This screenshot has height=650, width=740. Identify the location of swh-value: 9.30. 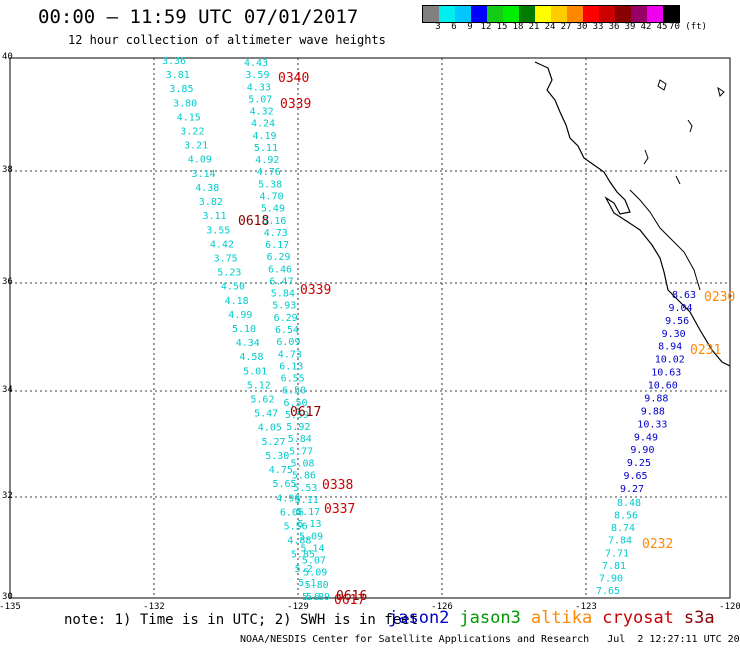
(674, 334).